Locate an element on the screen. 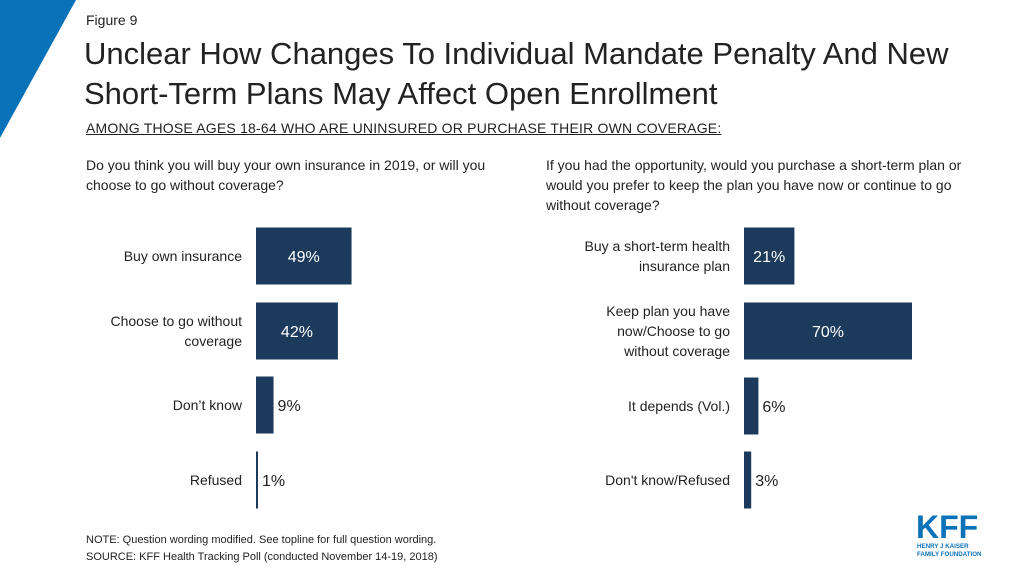 This screenshot has height=576, width=1024. left-bar-value-label-1: 42% is located at coordinates (297, 332).